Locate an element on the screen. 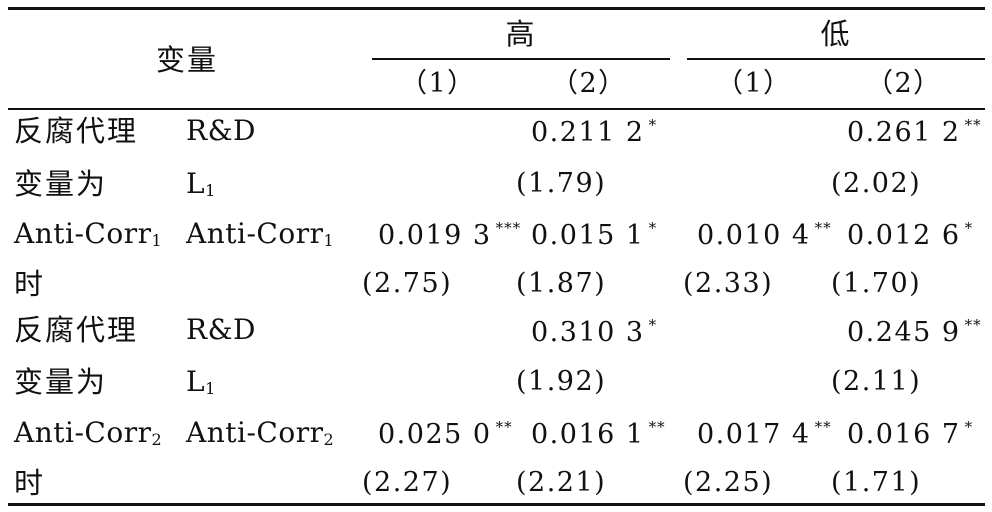  panel2-ac-high2-t: (2.21) is located at coordinates (561, 482).